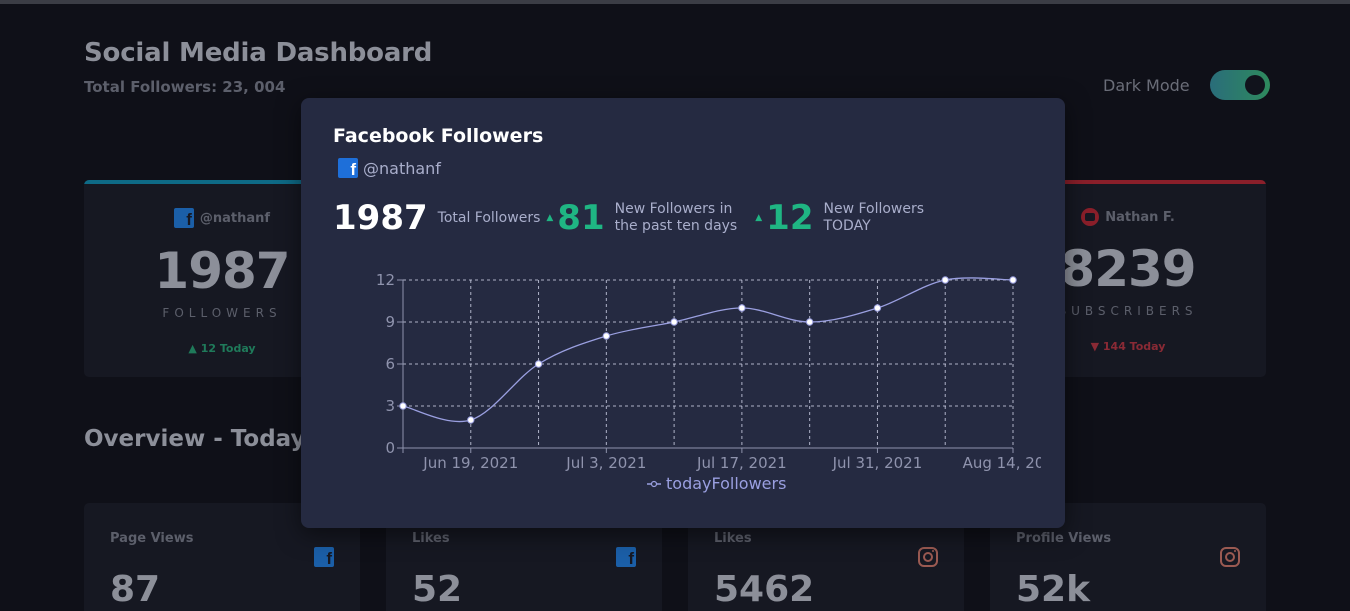 The height and width of the screenshot is (611, 1350). What do you see at coordinates (1090, 217) in the screenshot?
I see `youtube-icon` at bounding box center [1090, 217].